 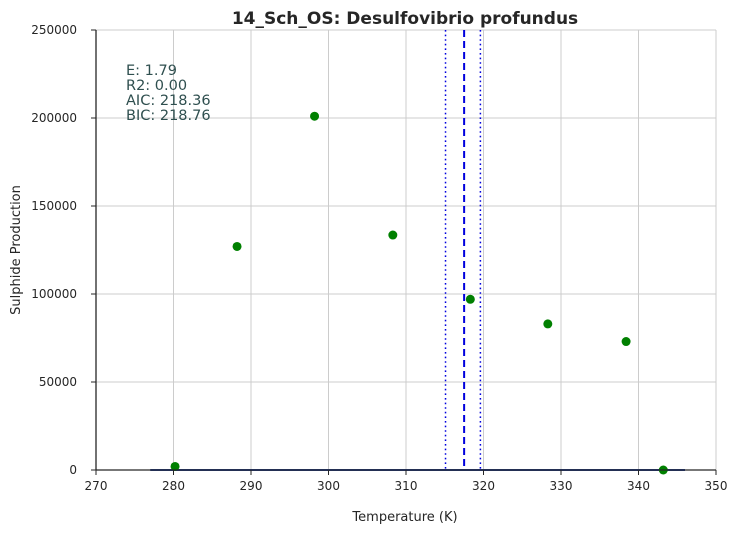 I want to click on fit-stat-annotation: BIC: 218.76, so click(x=168, y=116).